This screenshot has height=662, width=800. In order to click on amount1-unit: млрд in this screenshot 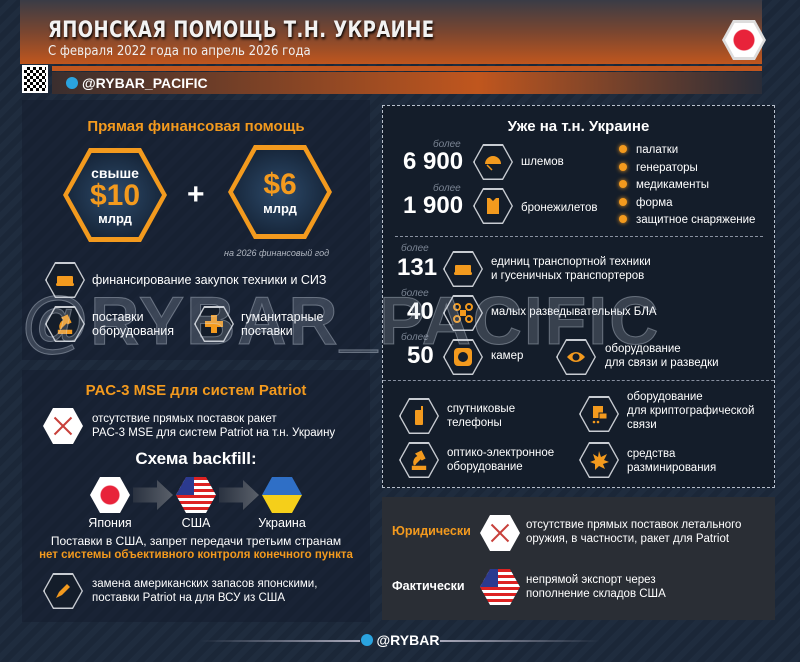, I will do `click(115, 218)`.